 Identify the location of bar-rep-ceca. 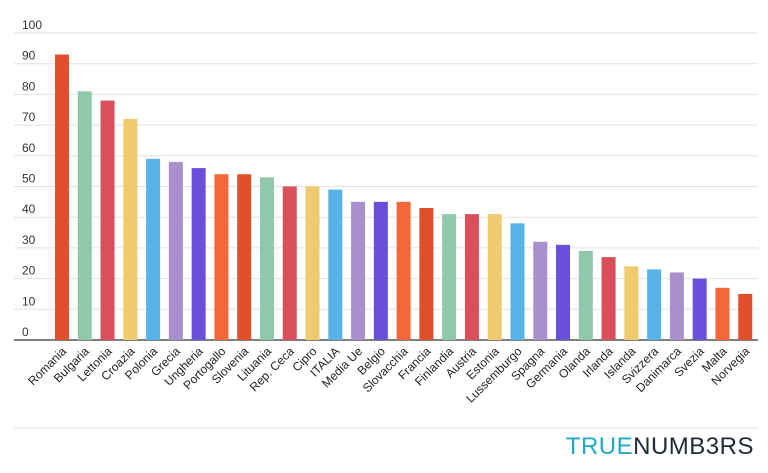
(289, 263).